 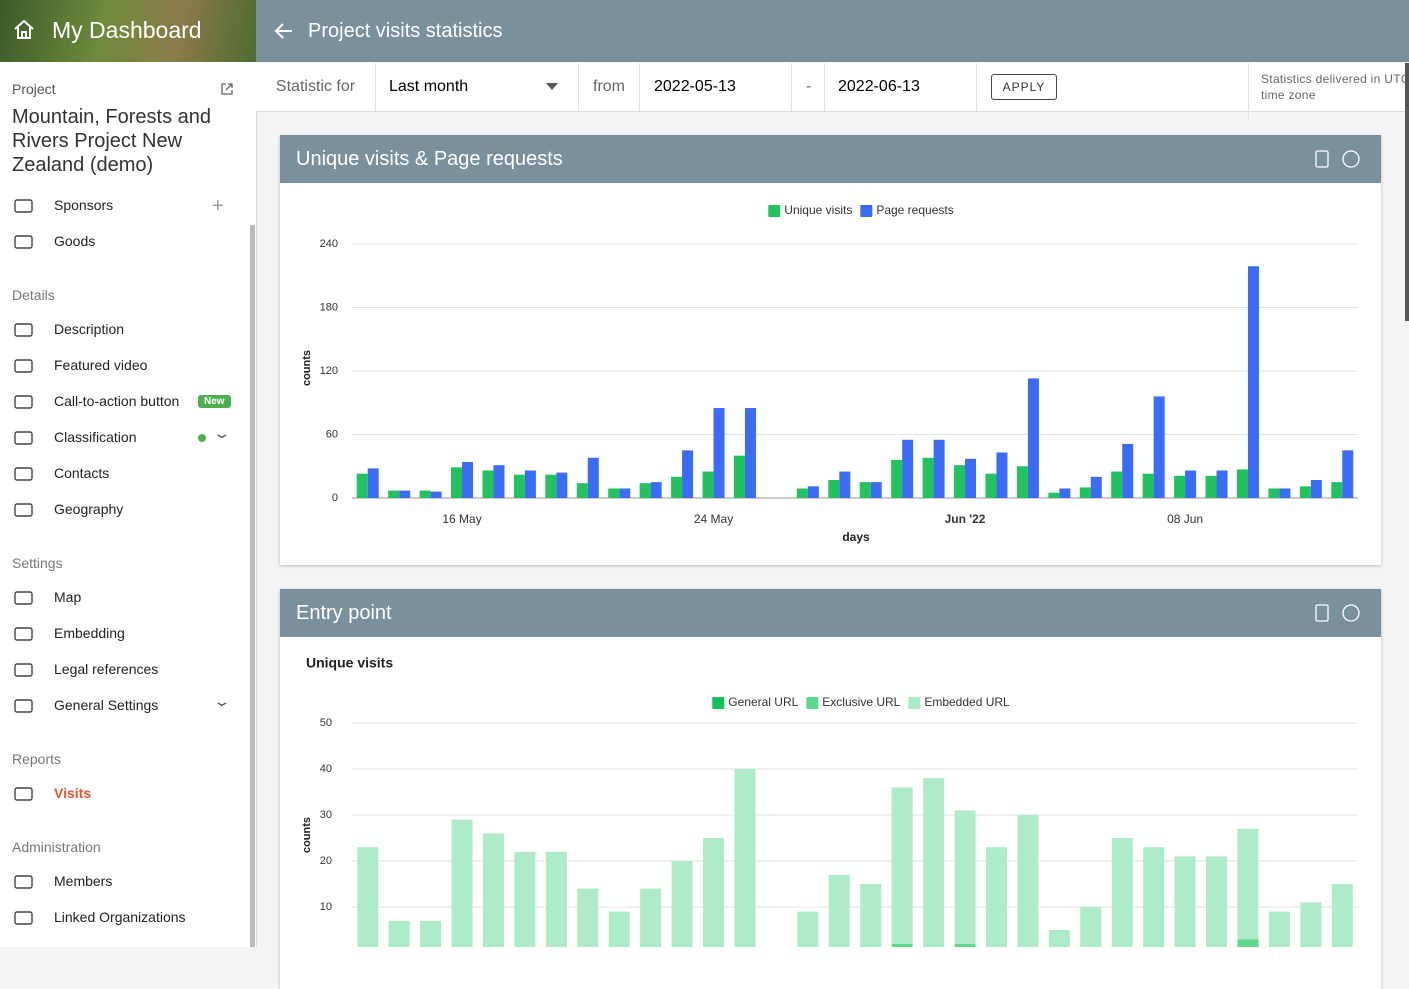 I want to click on nav-item: Contacts, so click(x=82, y=473).